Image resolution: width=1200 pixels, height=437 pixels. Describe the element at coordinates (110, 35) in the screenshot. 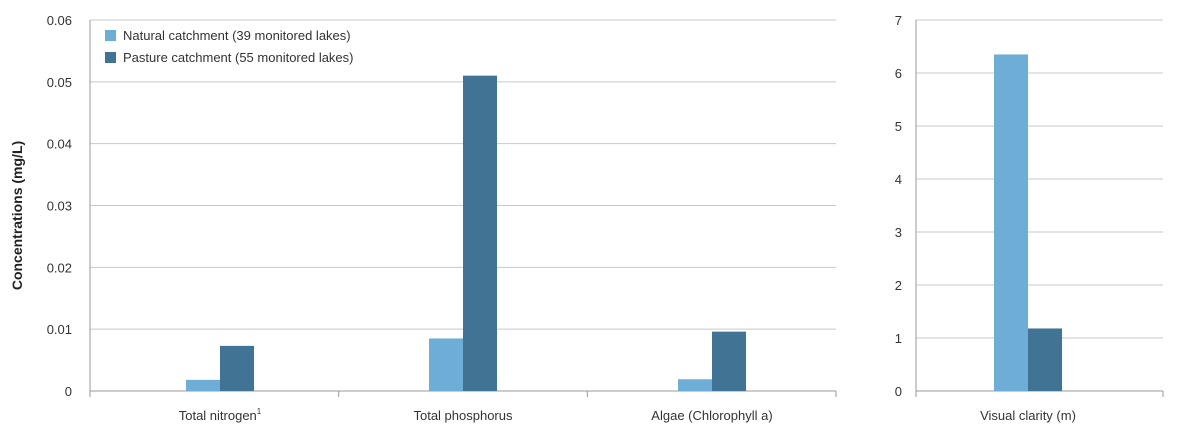

I see `legend-swatch-natural` at that location.